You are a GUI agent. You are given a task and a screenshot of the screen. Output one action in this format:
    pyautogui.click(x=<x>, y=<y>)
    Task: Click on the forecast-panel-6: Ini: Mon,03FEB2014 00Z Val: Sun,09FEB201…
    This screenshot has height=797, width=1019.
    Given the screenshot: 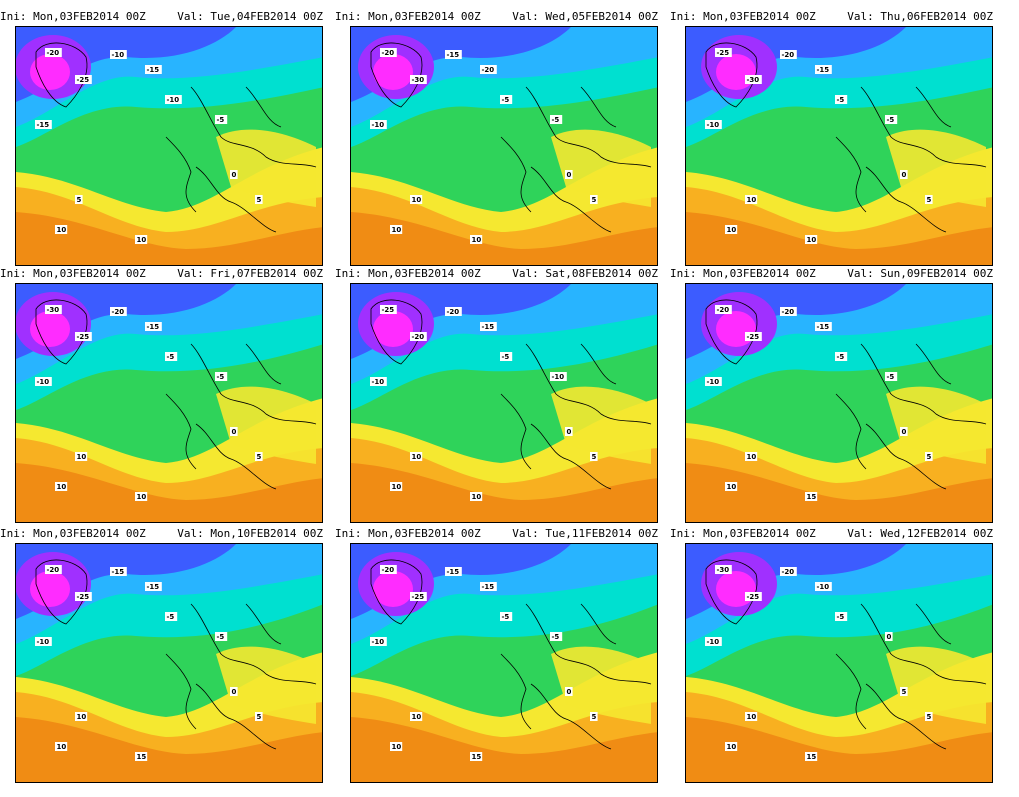 What is the action you would take?
    pyautogui.click(x=832, y=395)
    